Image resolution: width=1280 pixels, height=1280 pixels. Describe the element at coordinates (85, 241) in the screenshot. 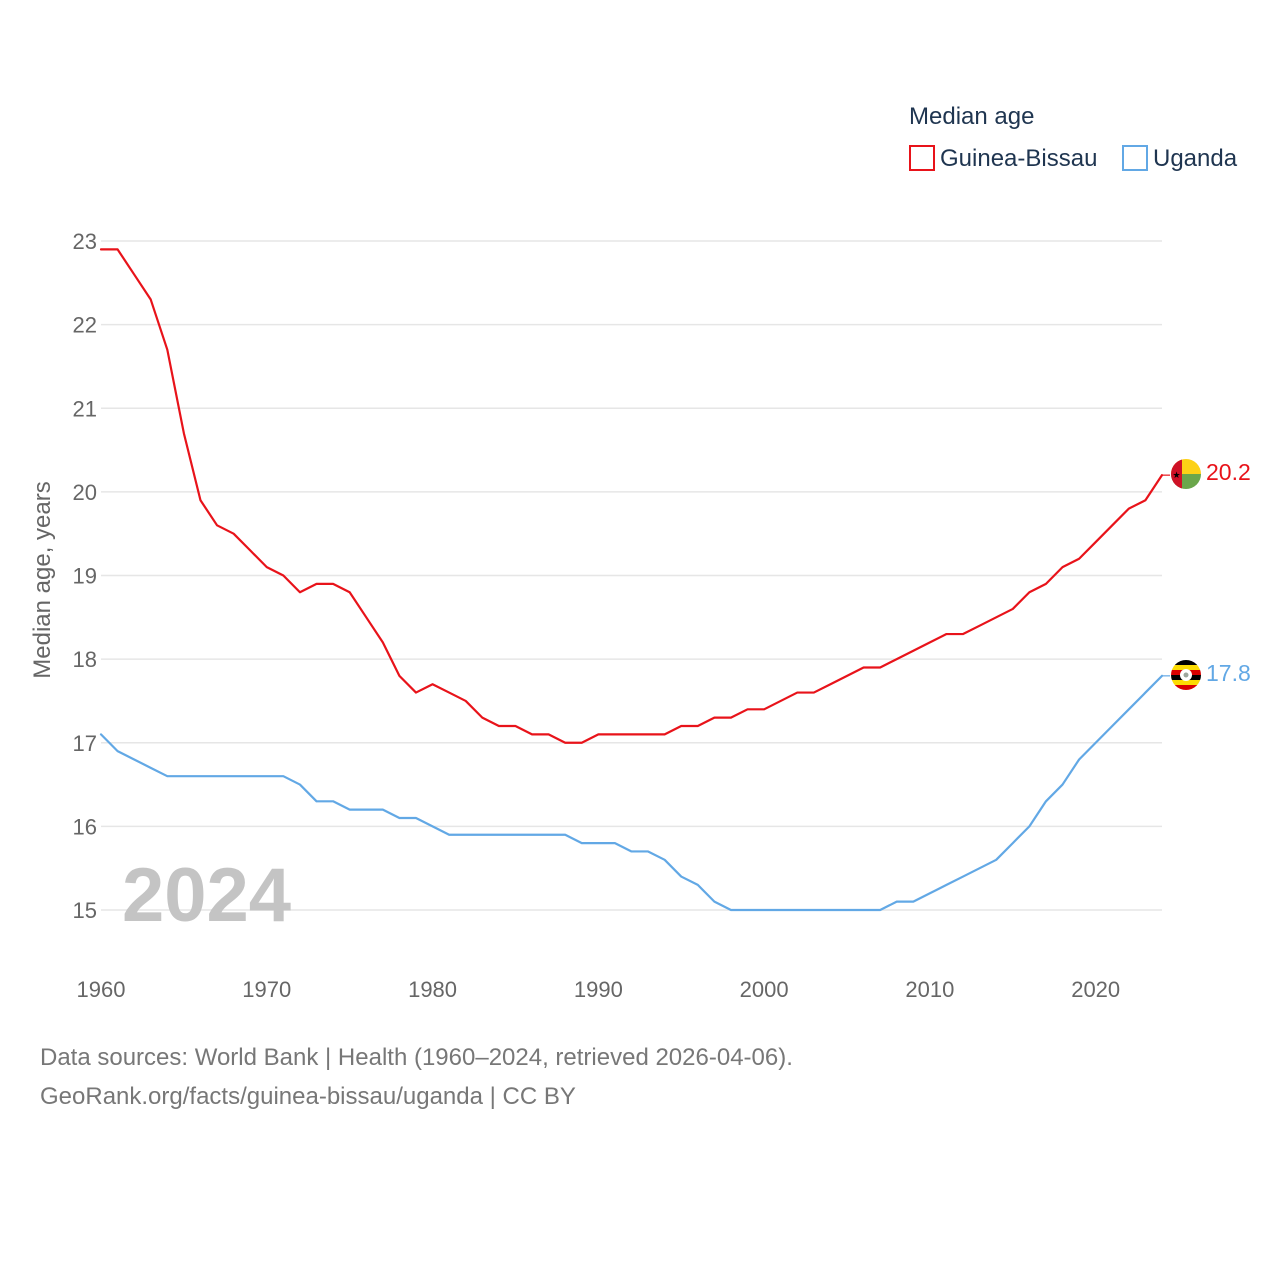

I see `y-tick-label: 23` at that location.